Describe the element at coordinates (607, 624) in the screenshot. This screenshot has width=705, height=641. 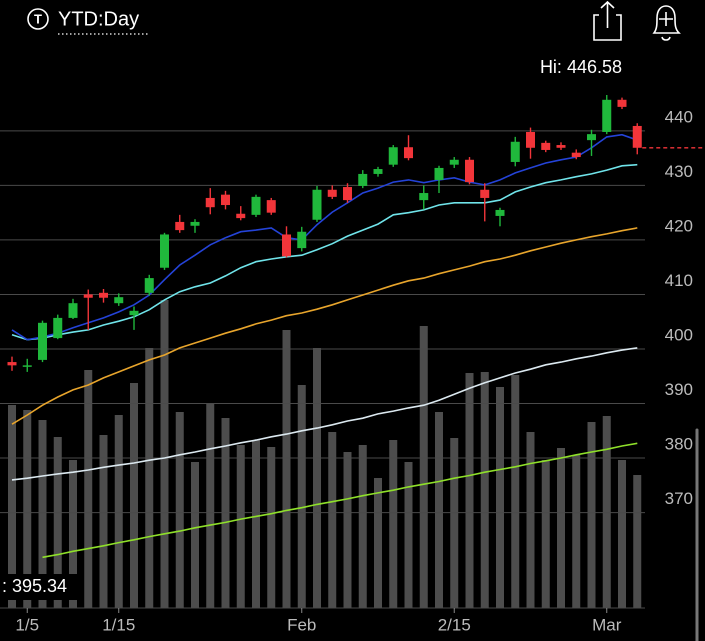
I see `x-tick-label: Mar` at that location.